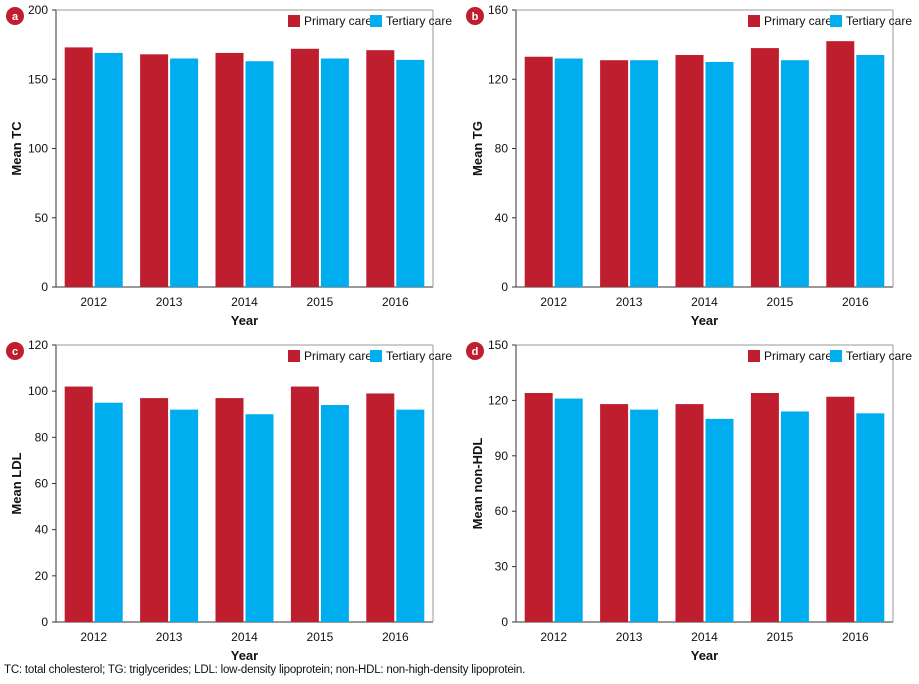 The width and height of the screenshot is (919, 684). I want to click on panel-badge-label: b, so click(475, 17).